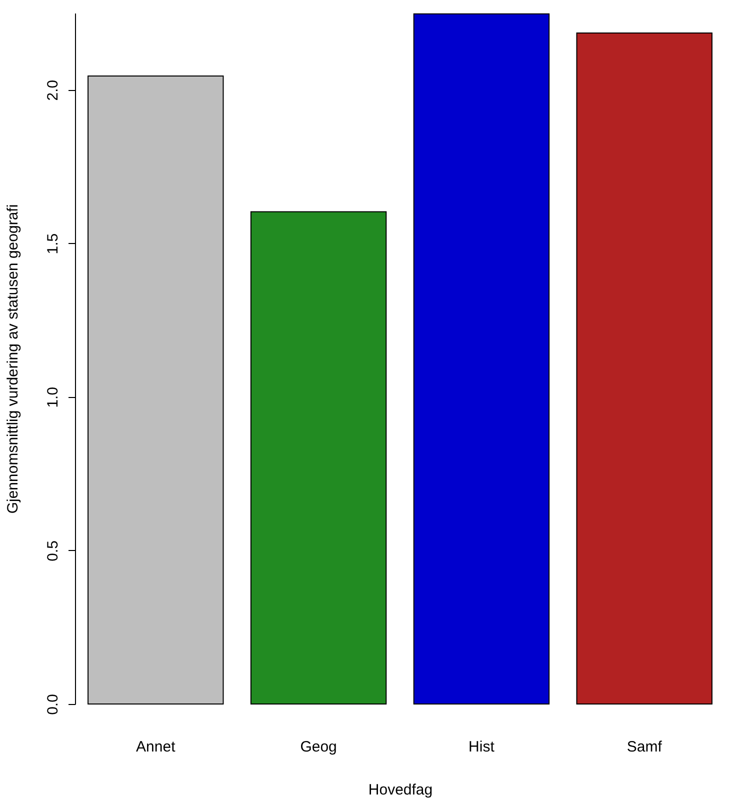  Describe the element at coordinates (482, 747) in the screenshot. I see `x-tick-label: Hist` at that location.